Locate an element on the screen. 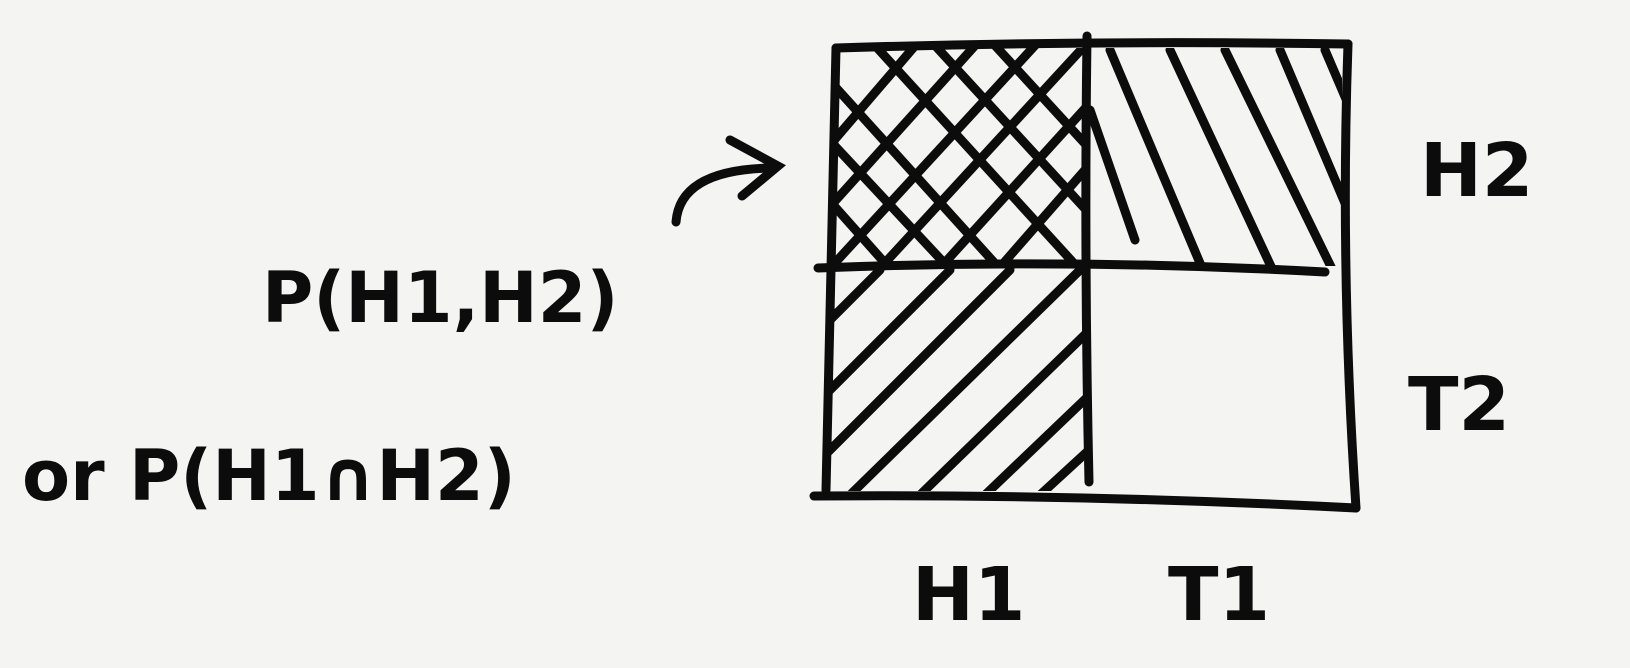 This screenshot has height=668, width=1630. label-col-t1: T1 is located at coordinates (1219, 595).